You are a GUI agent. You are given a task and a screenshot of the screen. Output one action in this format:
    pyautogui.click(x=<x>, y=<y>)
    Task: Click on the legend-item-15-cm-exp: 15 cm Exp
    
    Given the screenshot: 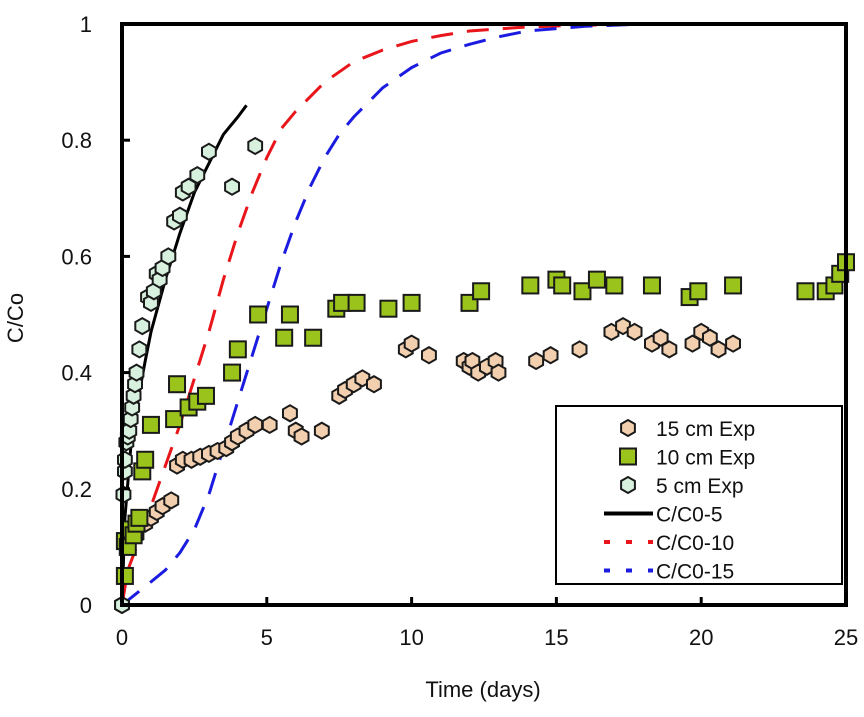 What is the action you would take?
    pyautogui.click(x=687, y=429)
    